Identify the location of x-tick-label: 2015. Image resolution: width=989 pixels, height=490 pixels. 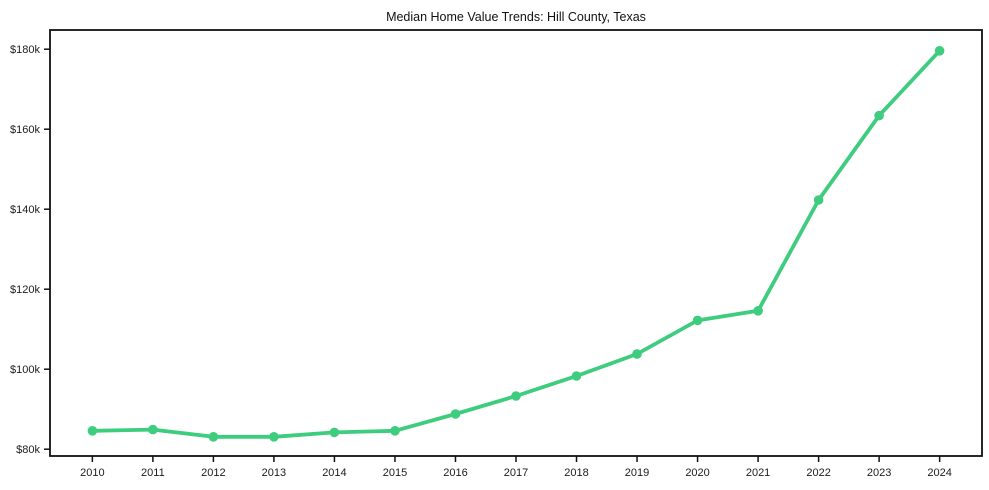
(395, 473).